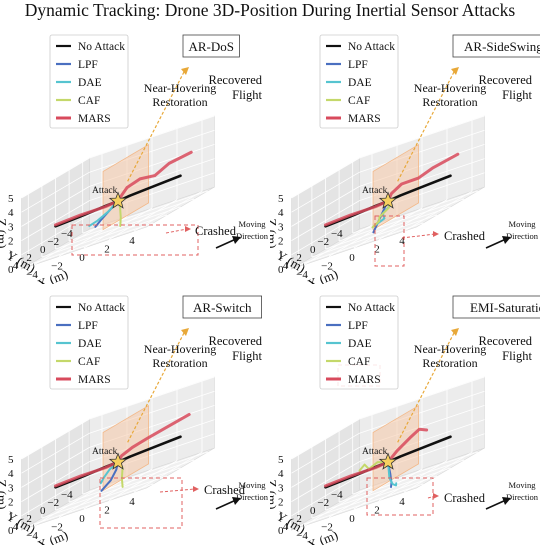 The width and height of the screenshot is (540, 545). I want to click on legend-box, so click(359, 81).